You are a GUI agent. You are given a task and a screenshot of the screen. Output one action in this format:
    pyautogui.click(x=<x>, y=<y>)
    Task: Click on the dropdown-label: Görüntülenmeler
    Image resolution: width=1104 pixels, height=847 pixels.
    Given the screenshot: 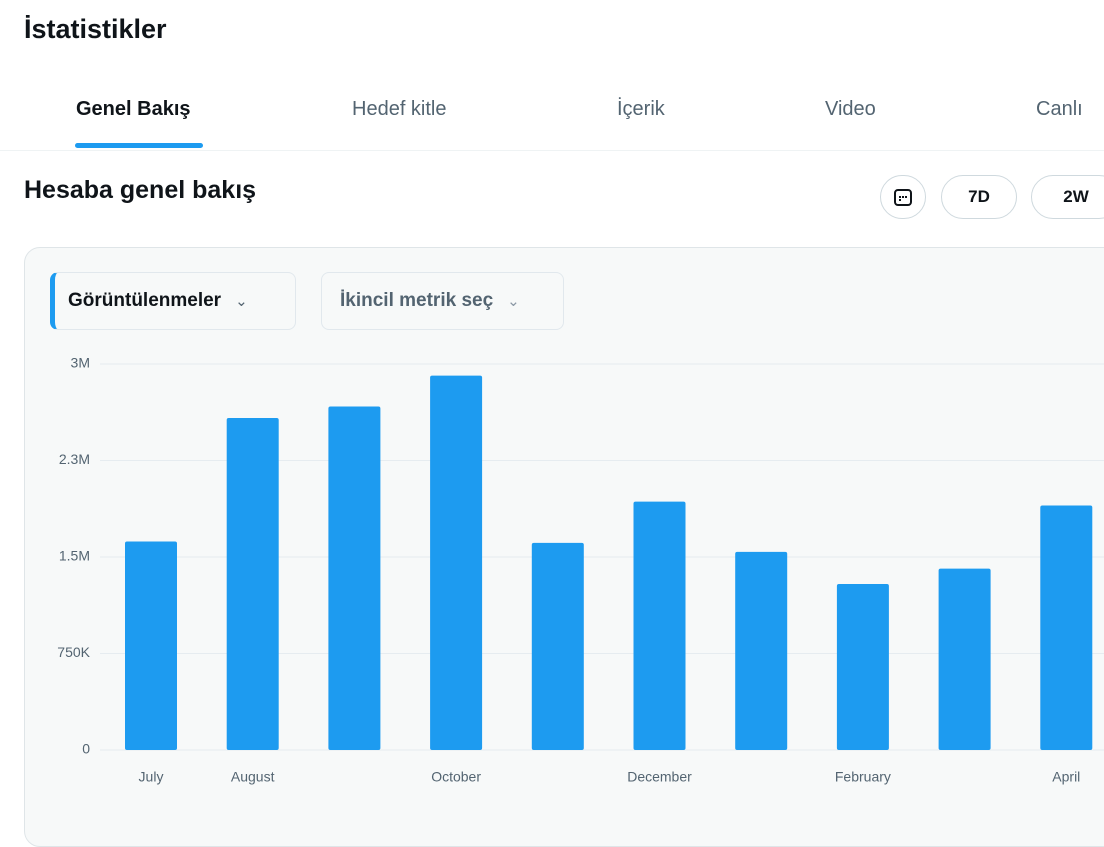 What is the action you would take?
    pyautogui.click(x=145, y=300)
    